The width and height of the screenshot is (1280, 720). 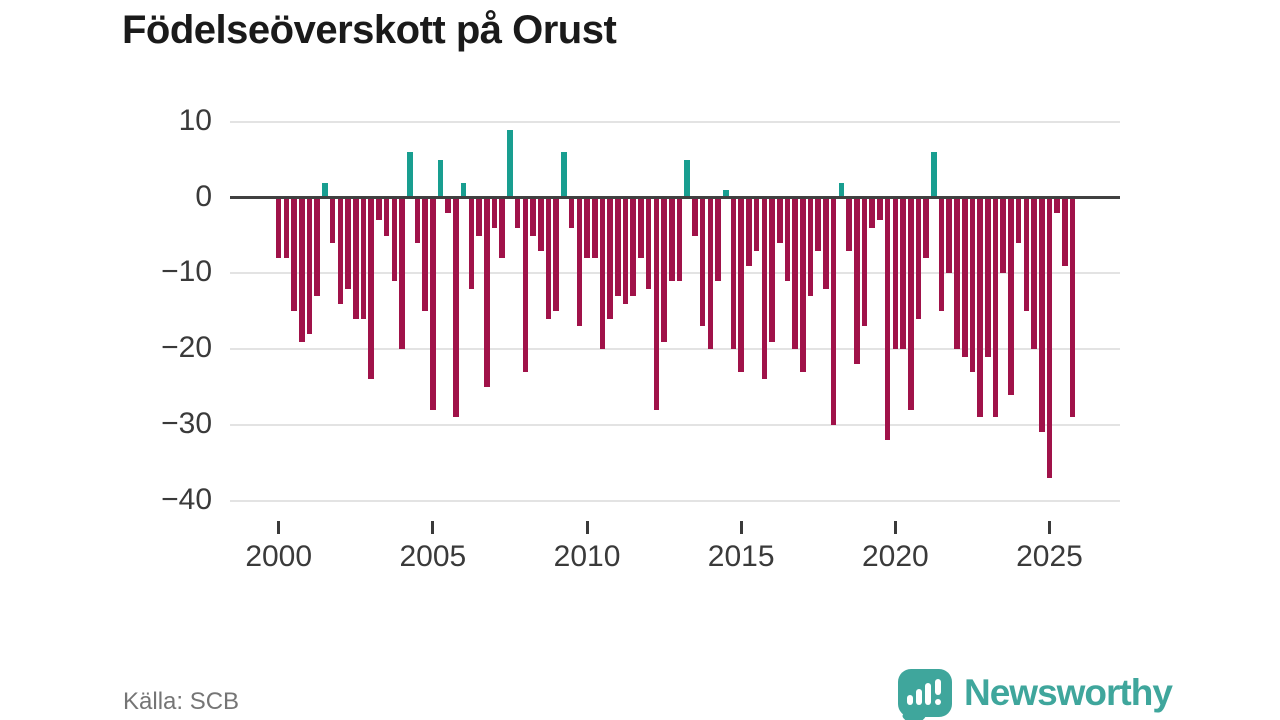 What do you see at coordinates (938, 687) in the screenshot?
I see `logo-exclamation-icon` at bounding box center [938, 687].